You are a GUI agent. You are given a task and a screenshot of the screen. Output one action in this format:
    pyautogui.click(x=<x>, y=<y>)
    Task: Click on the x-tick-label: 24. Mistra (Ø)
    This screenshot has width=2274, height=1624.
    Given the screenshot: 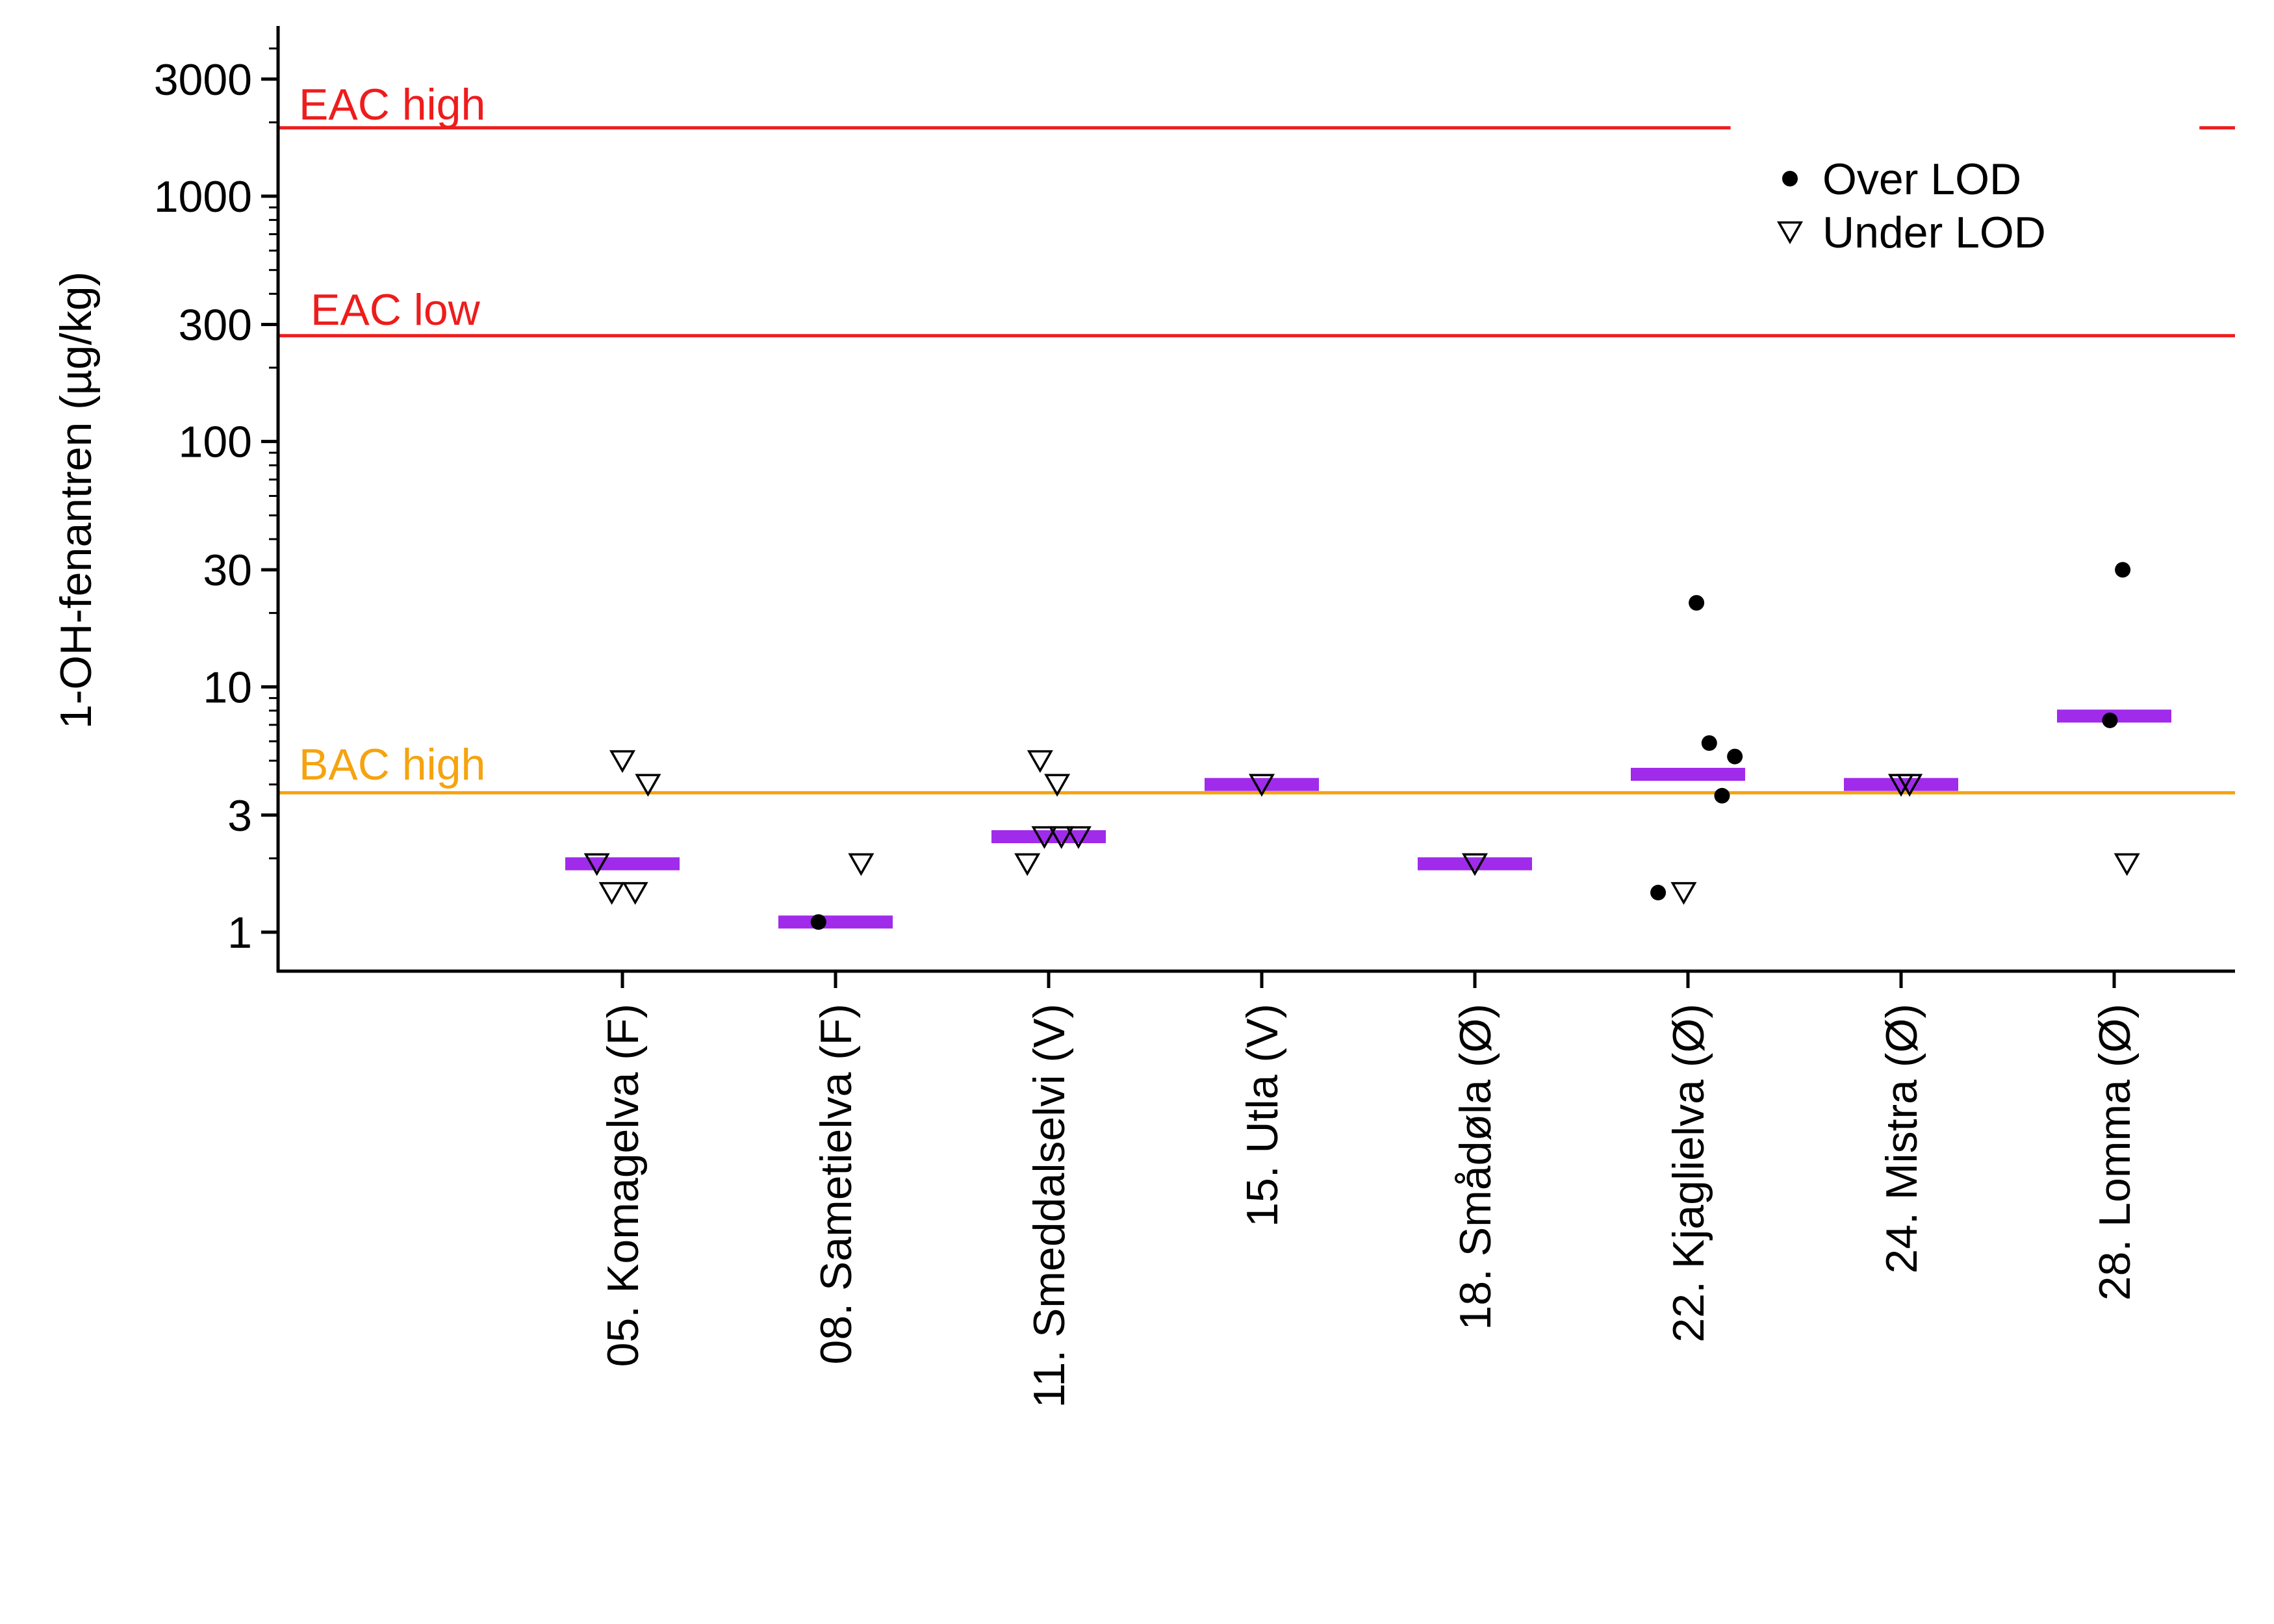 What is the action you would take?
    pyautogui.click(x=1901, y=1139)
    